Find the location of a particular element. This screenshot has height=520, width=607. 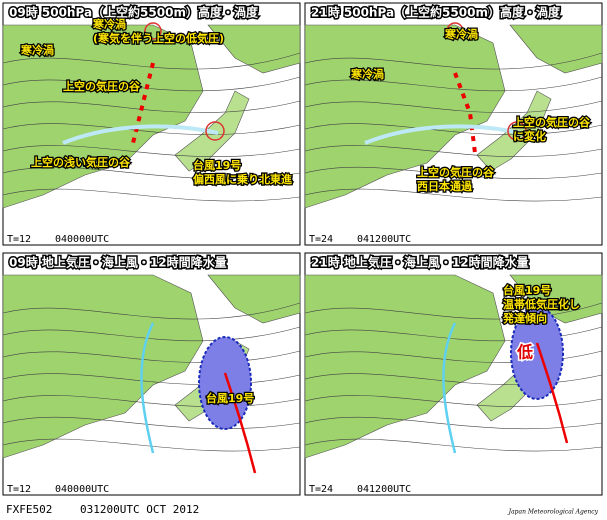

annotation: 低 is located at coordinates (524, 352).